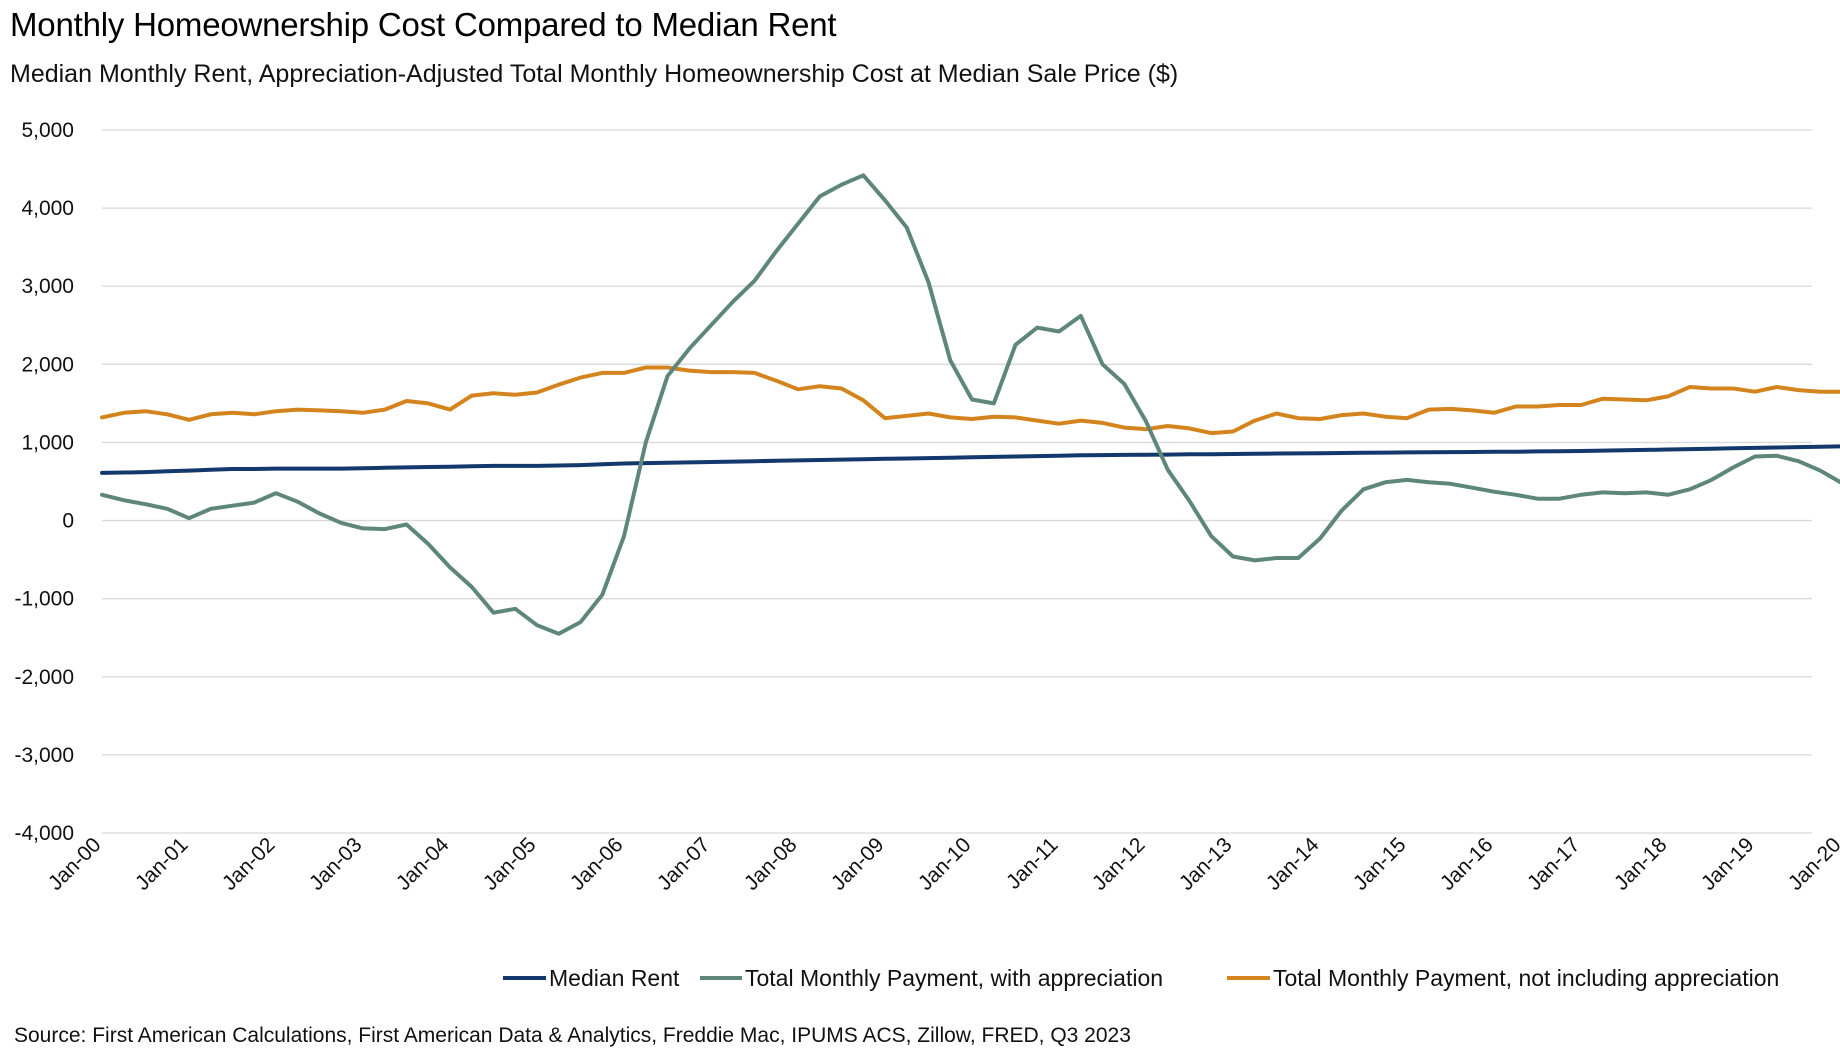 This screenshot has width=1840, height=1064. I want to click on x-tick-label: Jan-07, so click(684, 864).